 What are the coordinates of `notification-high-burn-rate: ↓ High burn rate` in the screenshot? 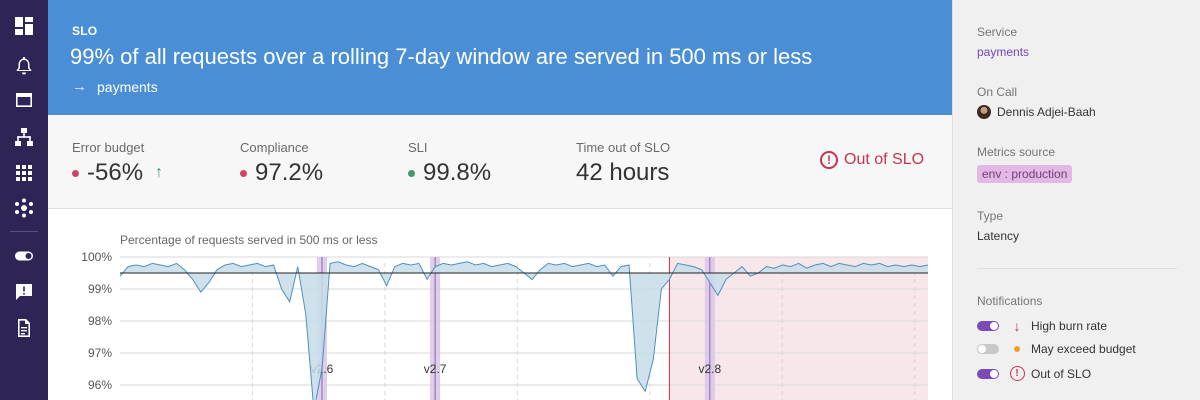 It's located at (1042, 326).